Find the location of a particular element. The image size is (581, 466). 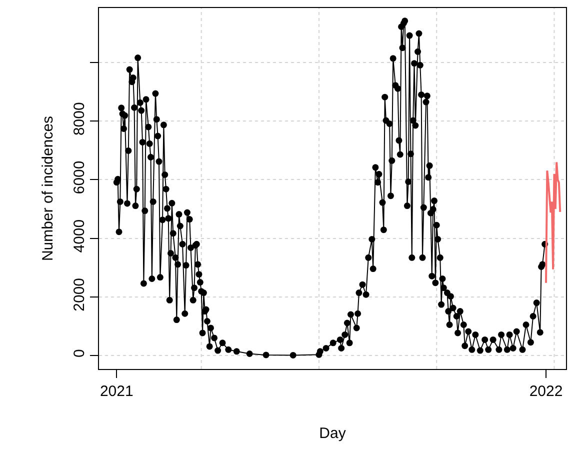

x-tick-label: 2021 is located at coordinates (117, 391).